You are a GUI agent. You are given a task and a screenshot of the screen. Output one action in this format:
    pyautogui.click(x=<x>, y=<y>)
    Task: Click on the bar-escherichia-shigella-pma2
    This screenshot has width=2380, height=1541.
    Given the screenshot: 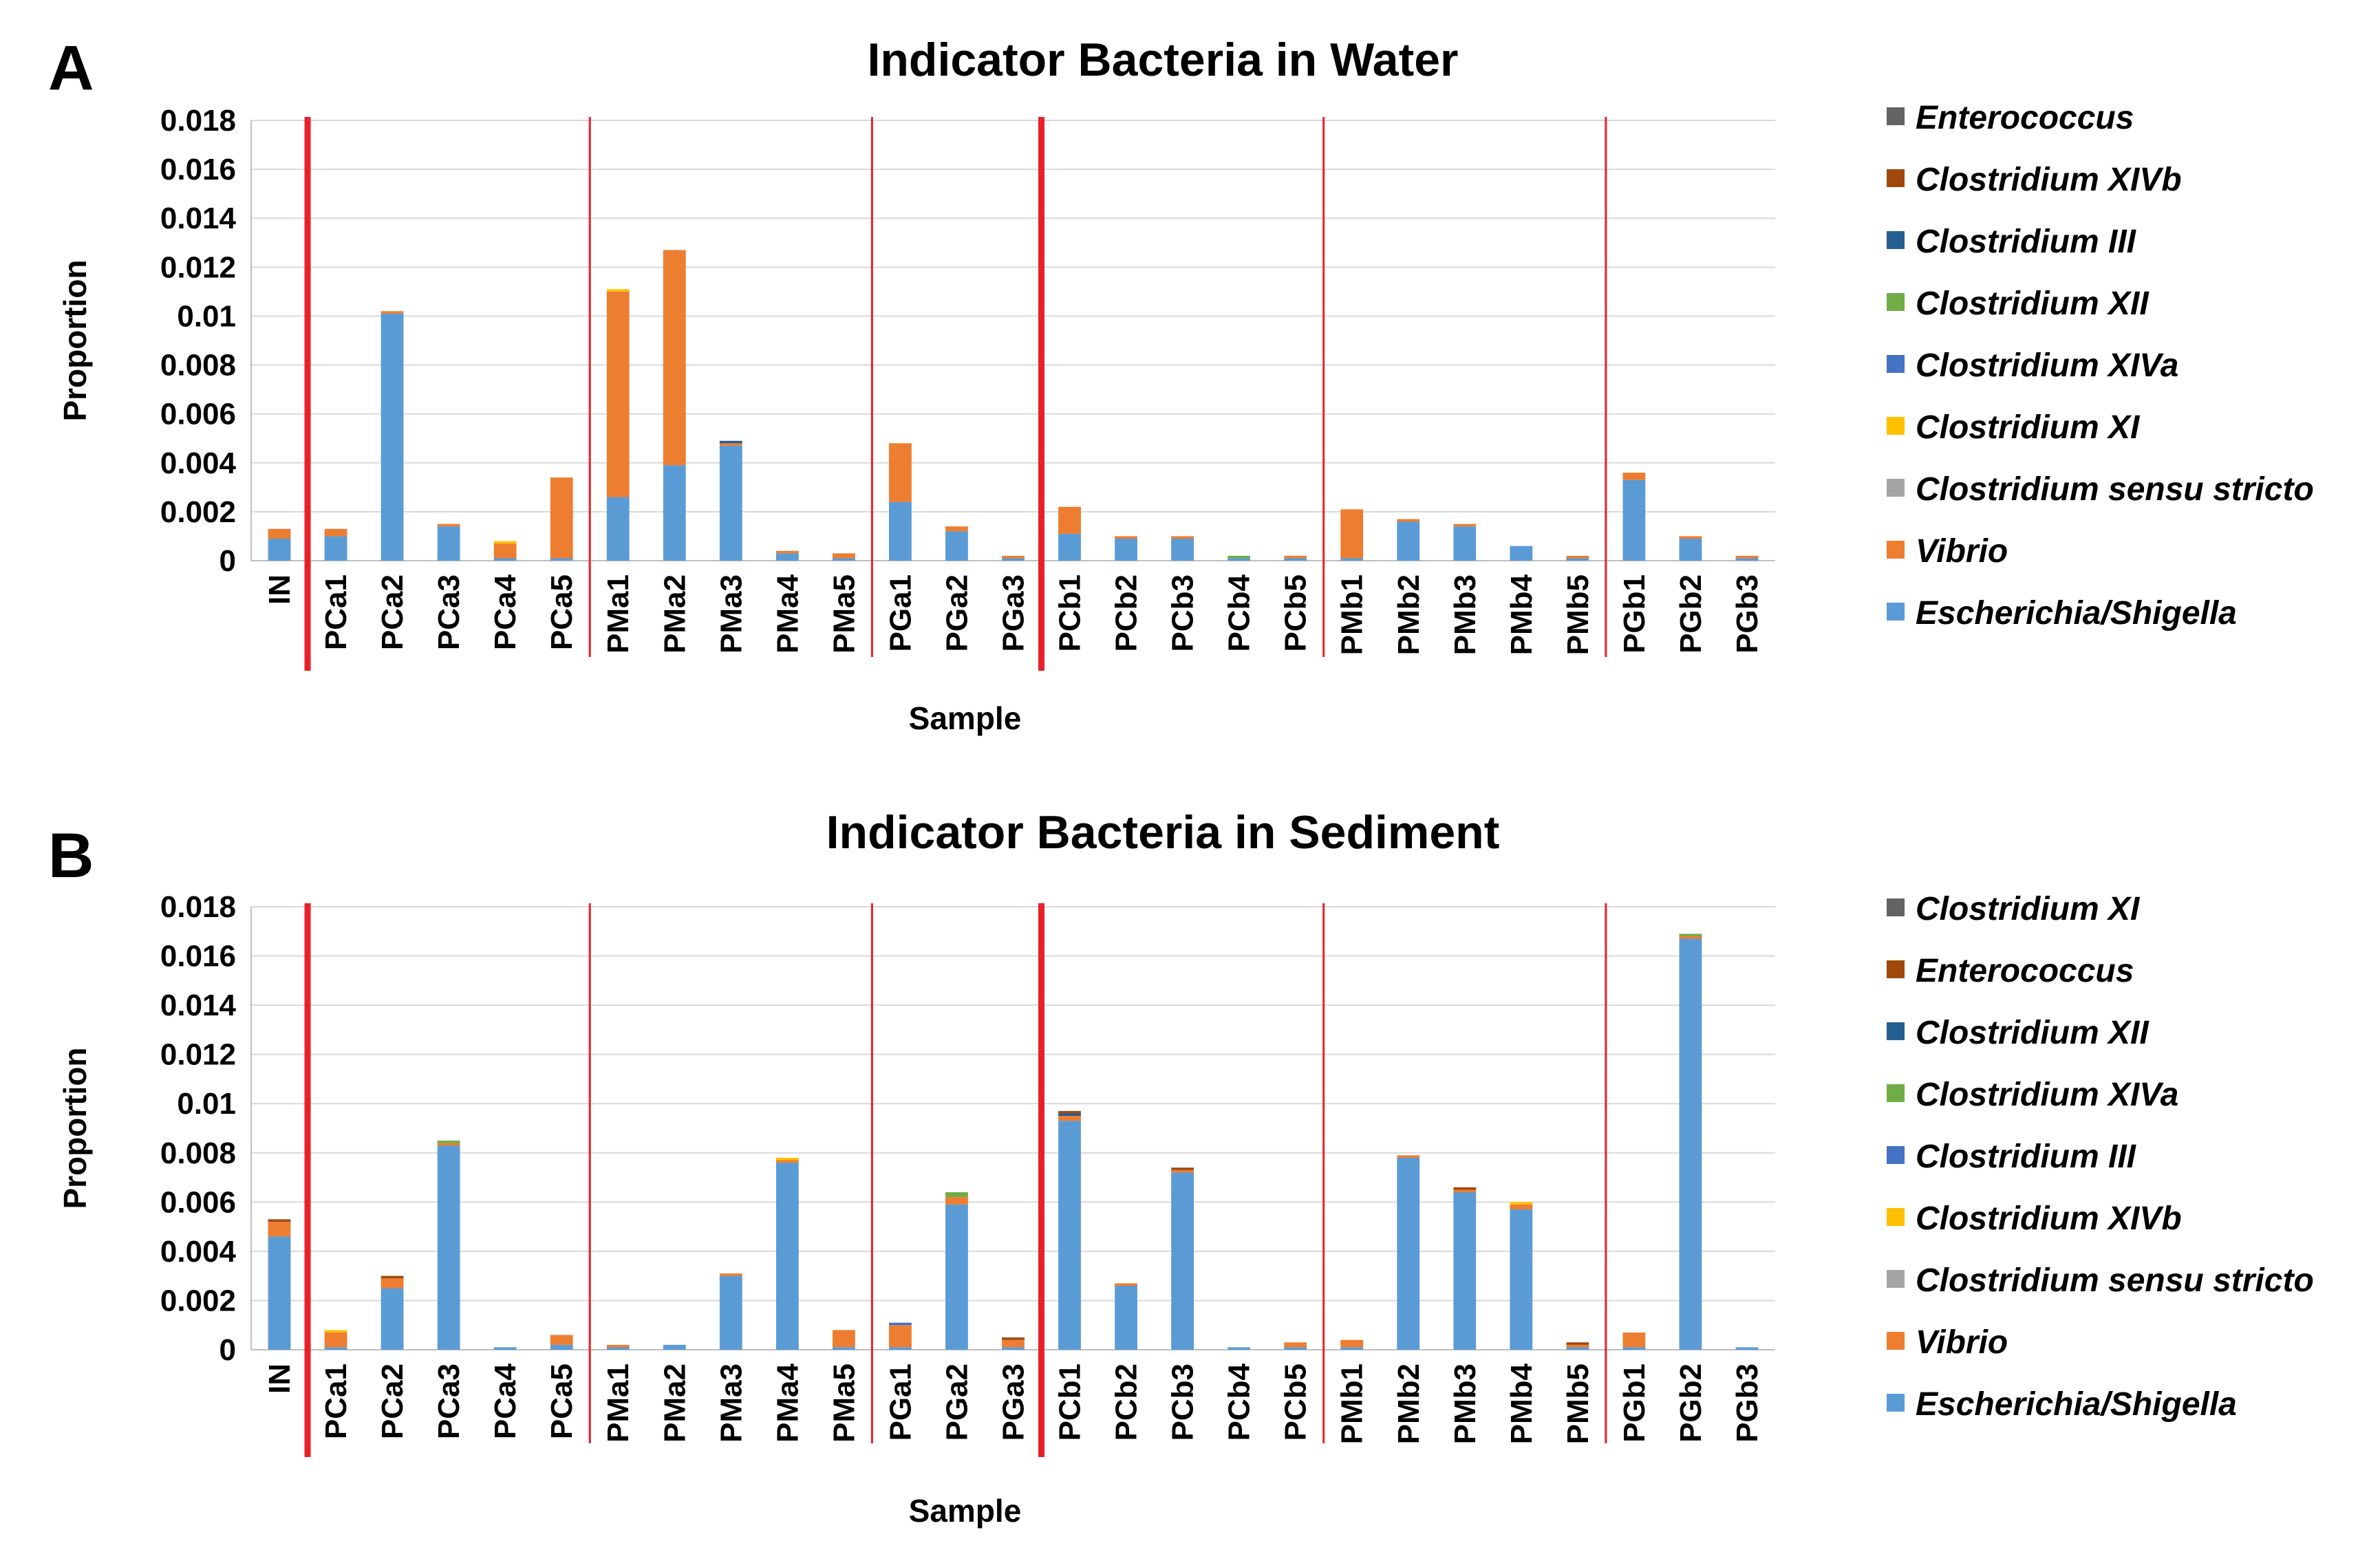 What is the action you would take?
    pyautogui.click(x=674, y=1347)
    